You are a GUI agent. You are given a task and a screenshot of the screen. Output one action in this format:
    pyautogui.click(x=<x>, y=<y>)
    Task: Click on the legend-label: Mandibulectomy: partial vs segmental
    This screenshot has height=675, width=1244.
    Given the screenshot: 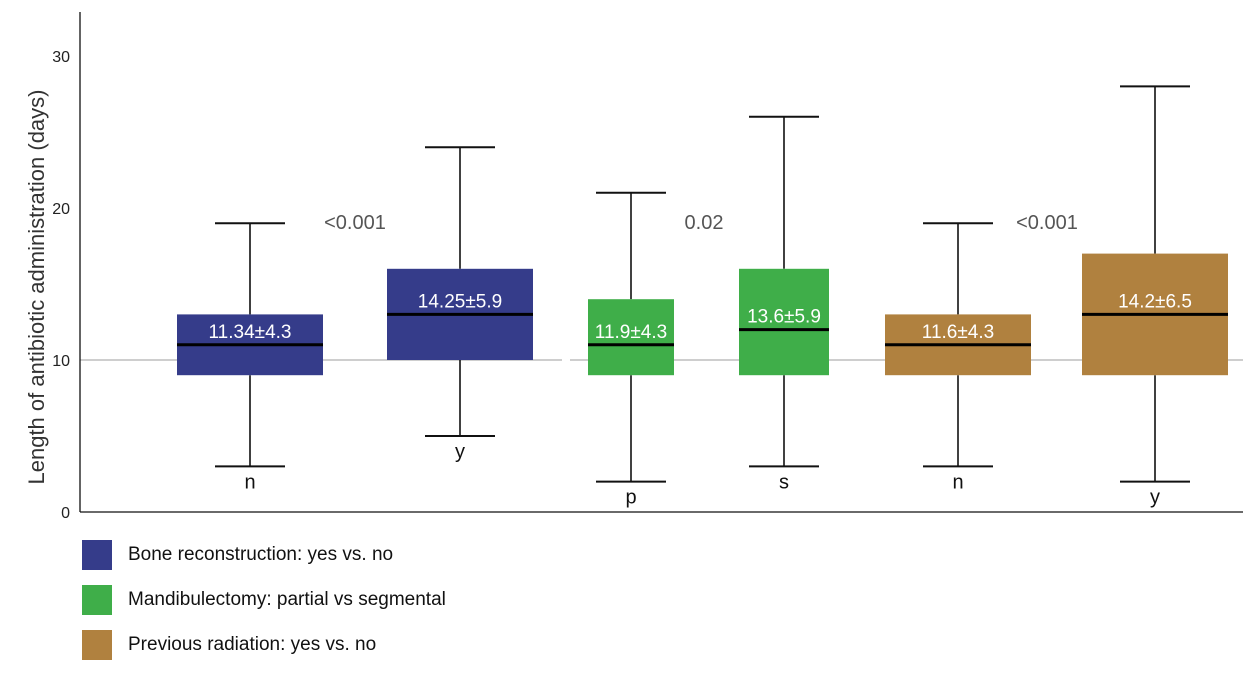 What is the action you would take?
    pyautogui.click(x=287, y=599)
    